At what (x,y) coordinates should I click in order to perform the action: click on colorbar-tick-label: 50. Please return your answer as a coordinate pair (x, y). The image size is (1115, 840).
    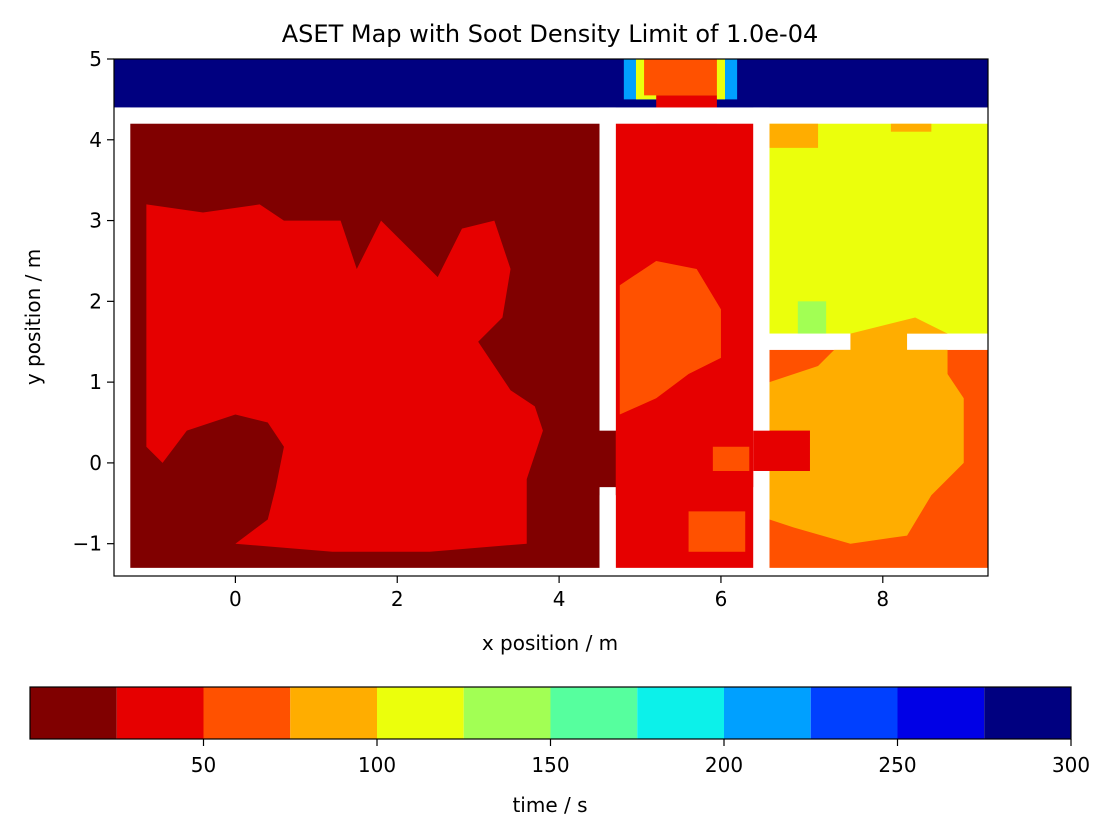
    Looking at the image, I should click on (203, 765).